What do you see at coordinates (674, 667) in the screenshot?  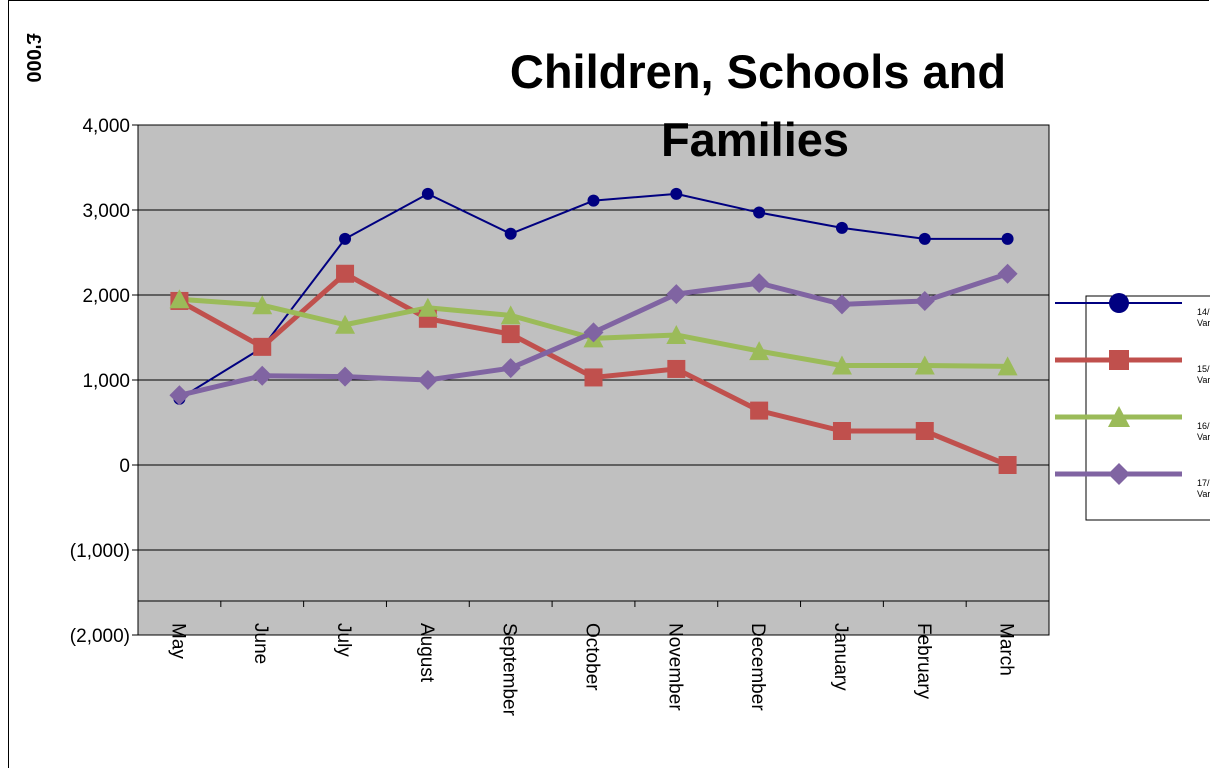 I see `x-tick-label: November` at bounding box center [674, 667].